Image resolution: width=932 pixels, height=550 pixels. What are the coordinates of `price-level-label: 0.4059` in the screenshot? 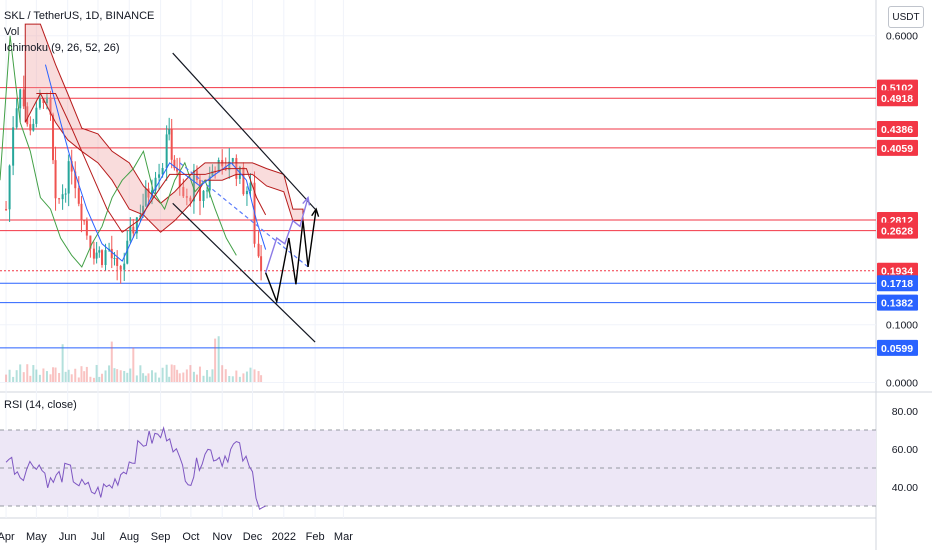 It's located at (897, 149).